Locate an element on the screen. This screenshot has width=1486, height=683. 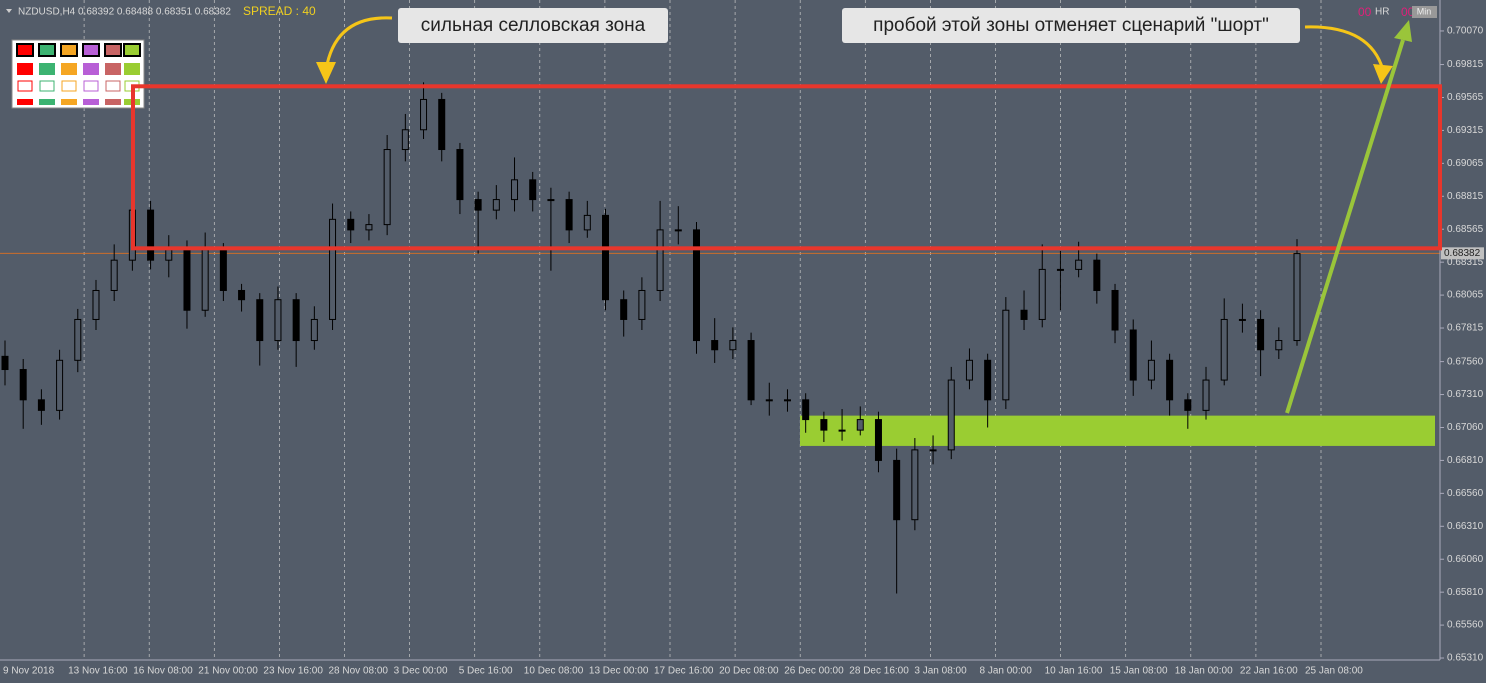
y-tick-label: 0.69565 is located at coordinates (1465, 97).